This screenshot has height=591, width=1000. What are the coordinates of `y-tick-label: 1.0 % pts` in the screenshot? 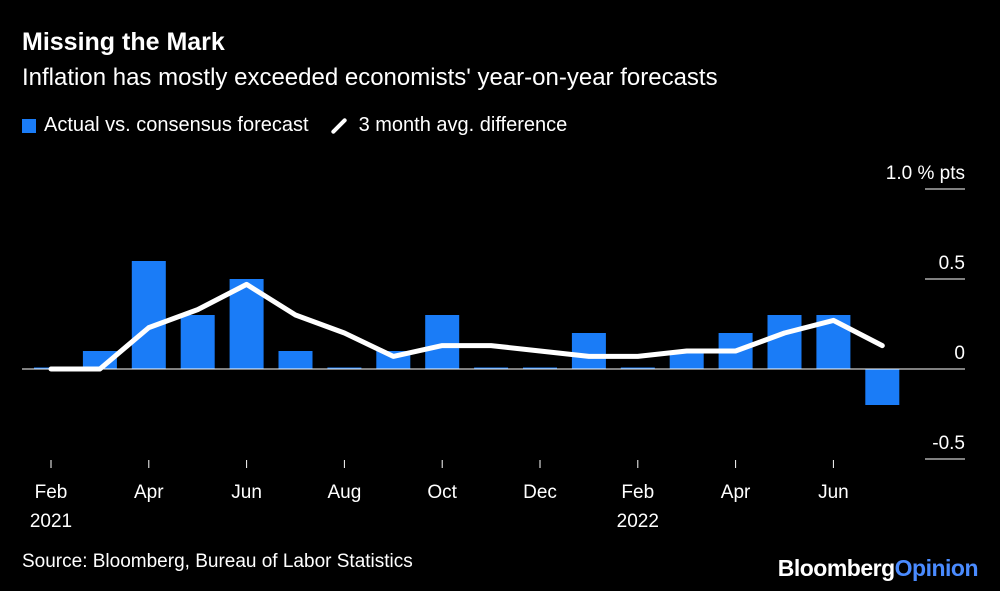 It's located at (925, 173).